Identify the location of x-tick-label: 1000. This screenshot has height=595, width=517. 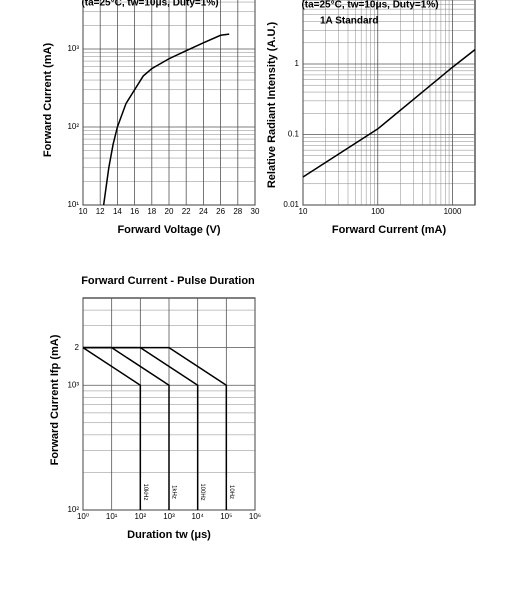
(453, 211).